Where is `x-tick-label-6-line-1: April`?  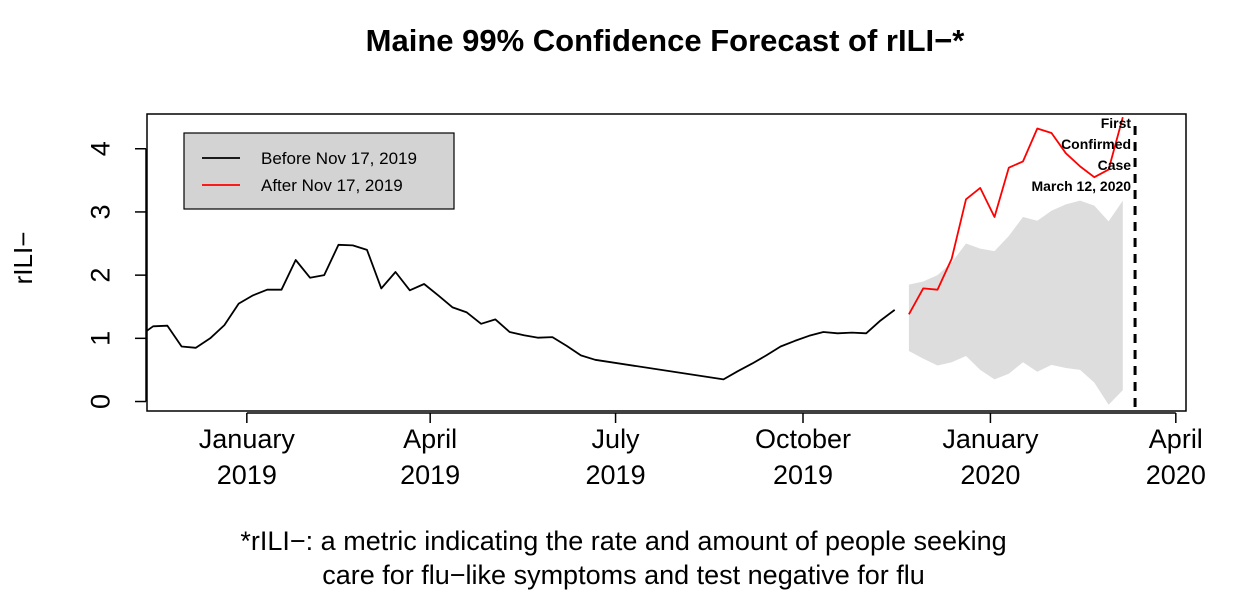 x-tick-label-6-line-1: April is located at coordinates (1176, 439).